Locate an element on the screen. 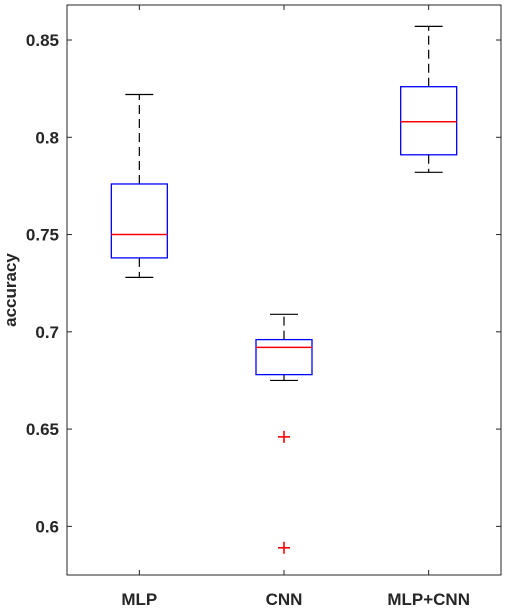 This screenshot has width=505, height=610. x-tick-label: CNN is located at coordinates (284, 599).